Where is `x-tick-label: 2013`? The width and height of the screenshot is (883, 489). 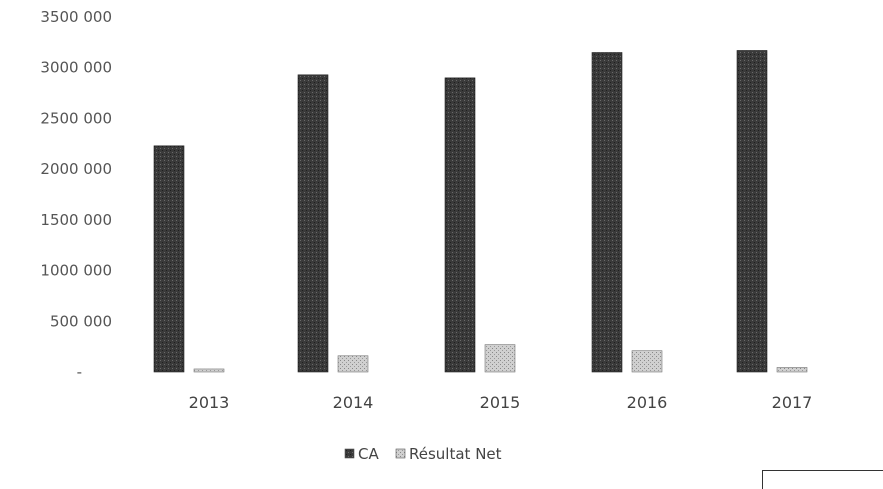
x-tick-label: 2013 is located at coordinates (209, 402).